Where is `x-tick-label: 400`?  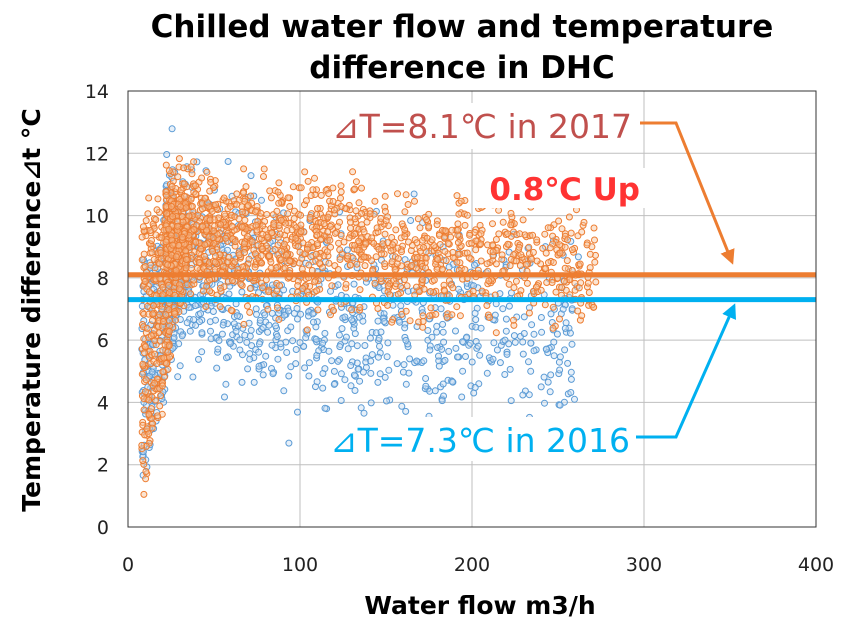 x-tick-label: 400 is located at coordinates (816, 565).